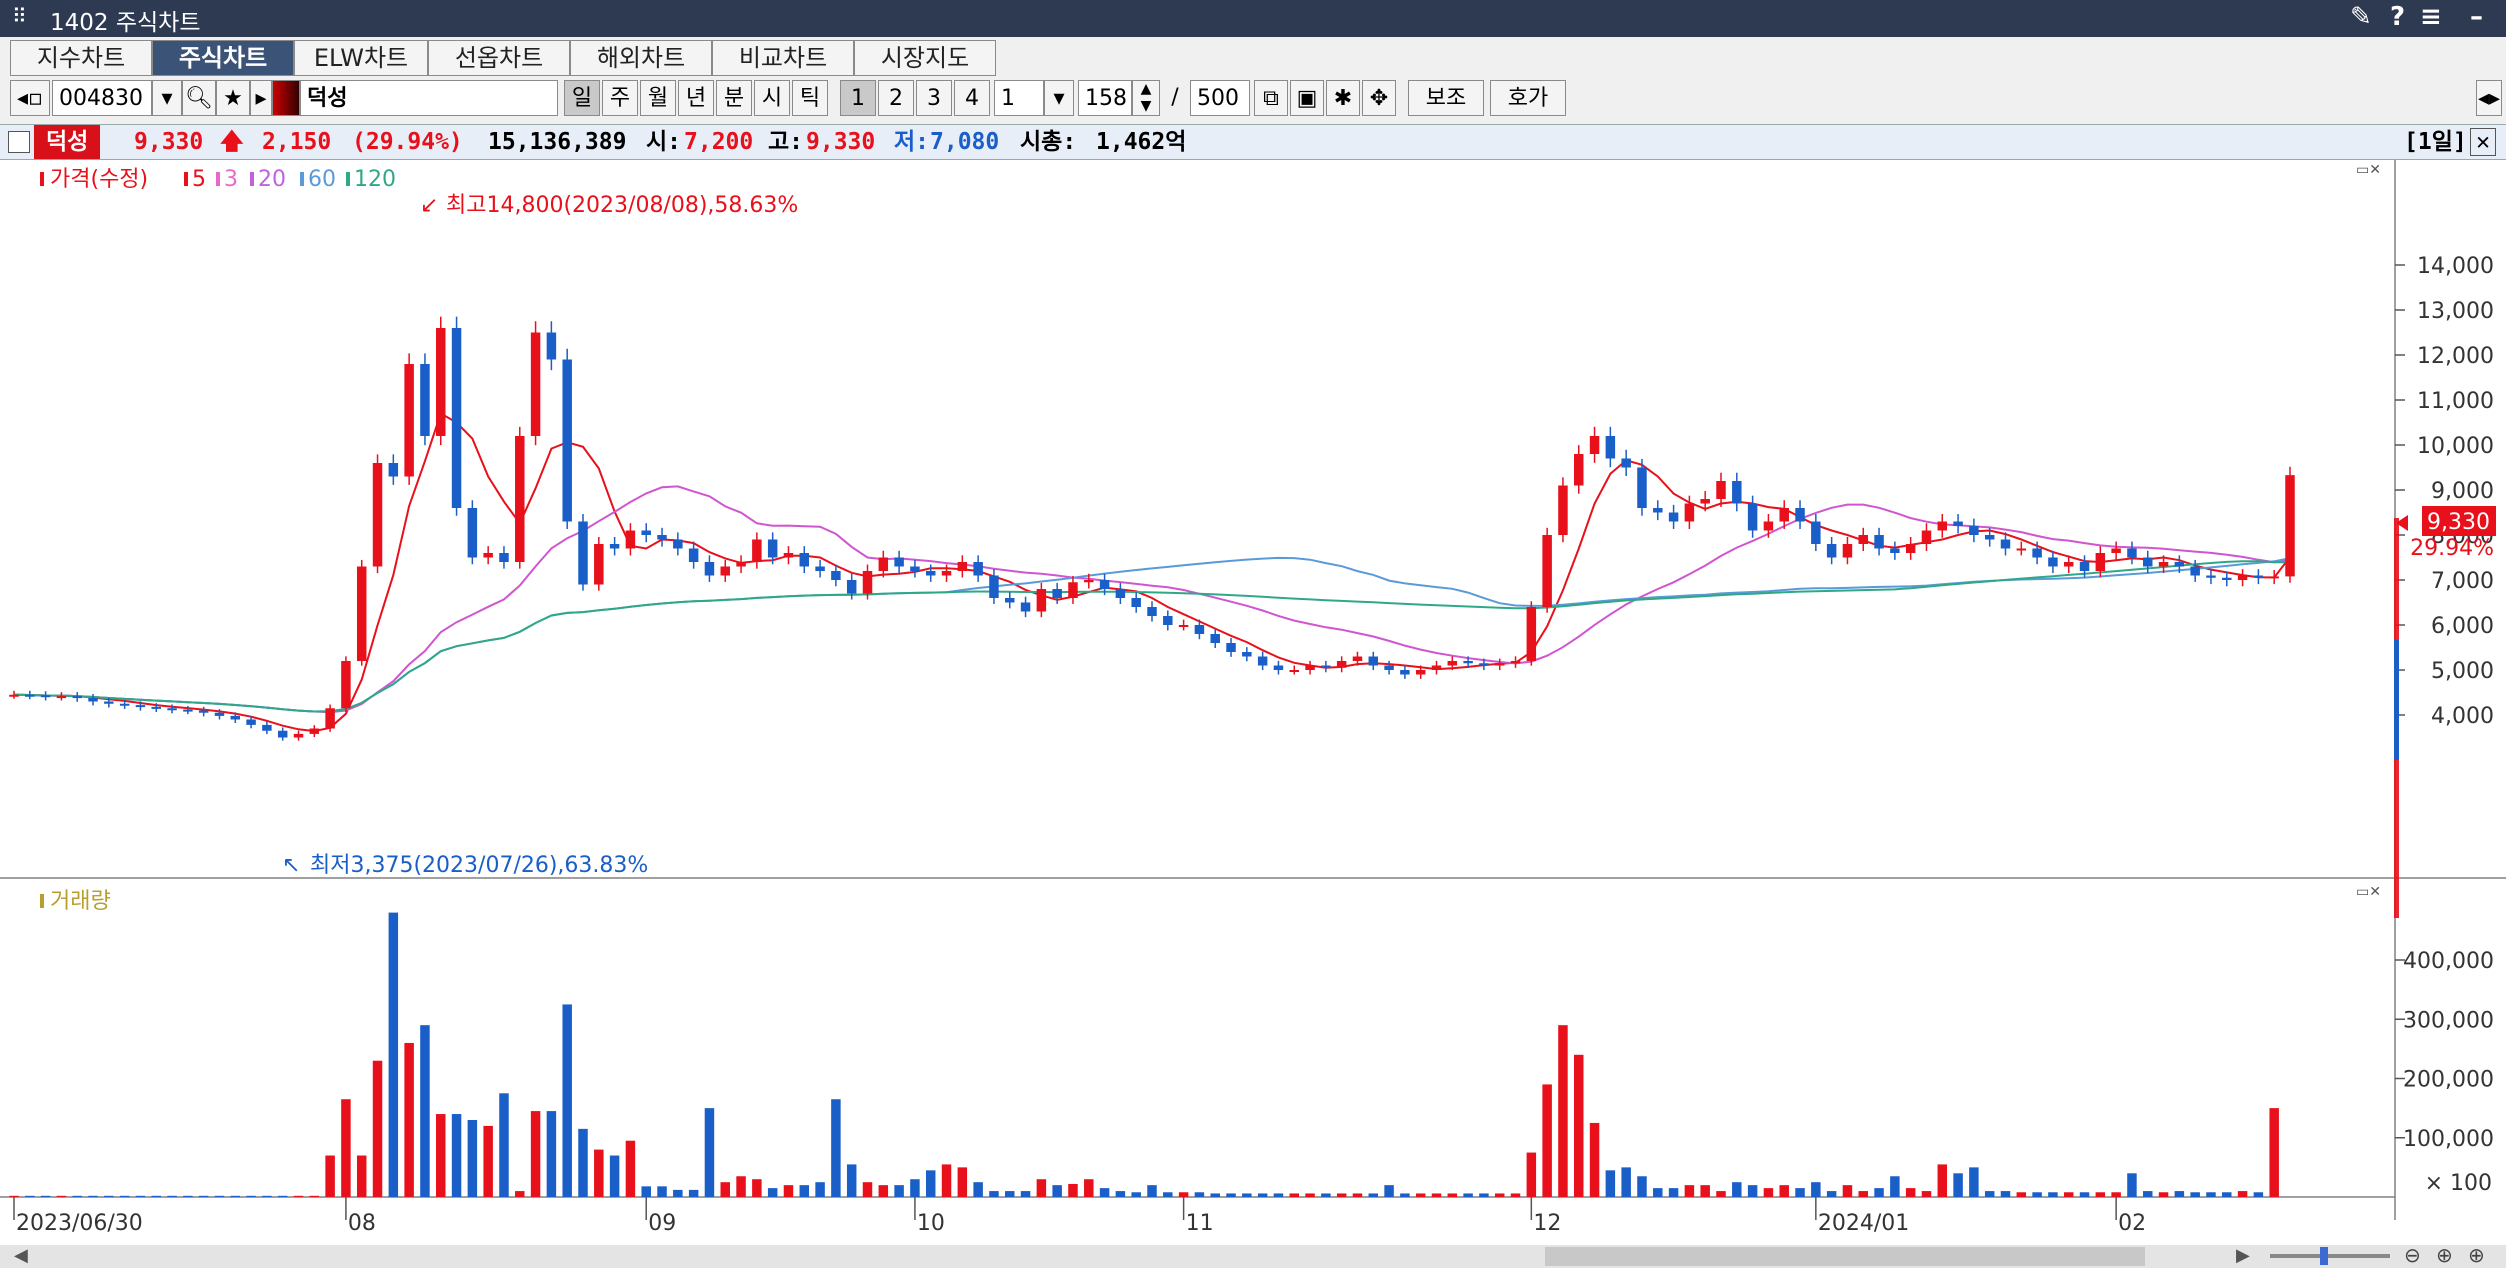 The height and width of the screenshot is (1268, 2506). I want to click on zoom-fit-icon: ⊖, so click(2412, 1255).